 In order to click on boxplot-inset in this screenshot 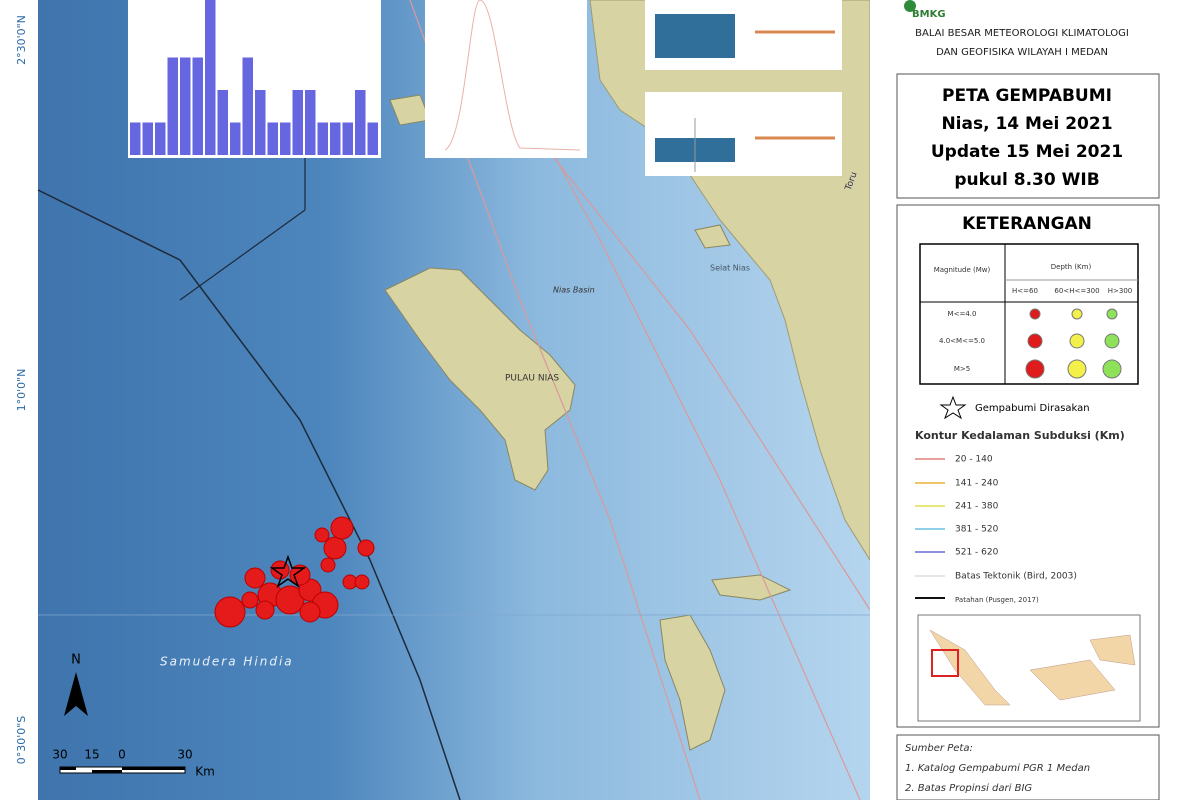, I will do `click(743, 134)`.